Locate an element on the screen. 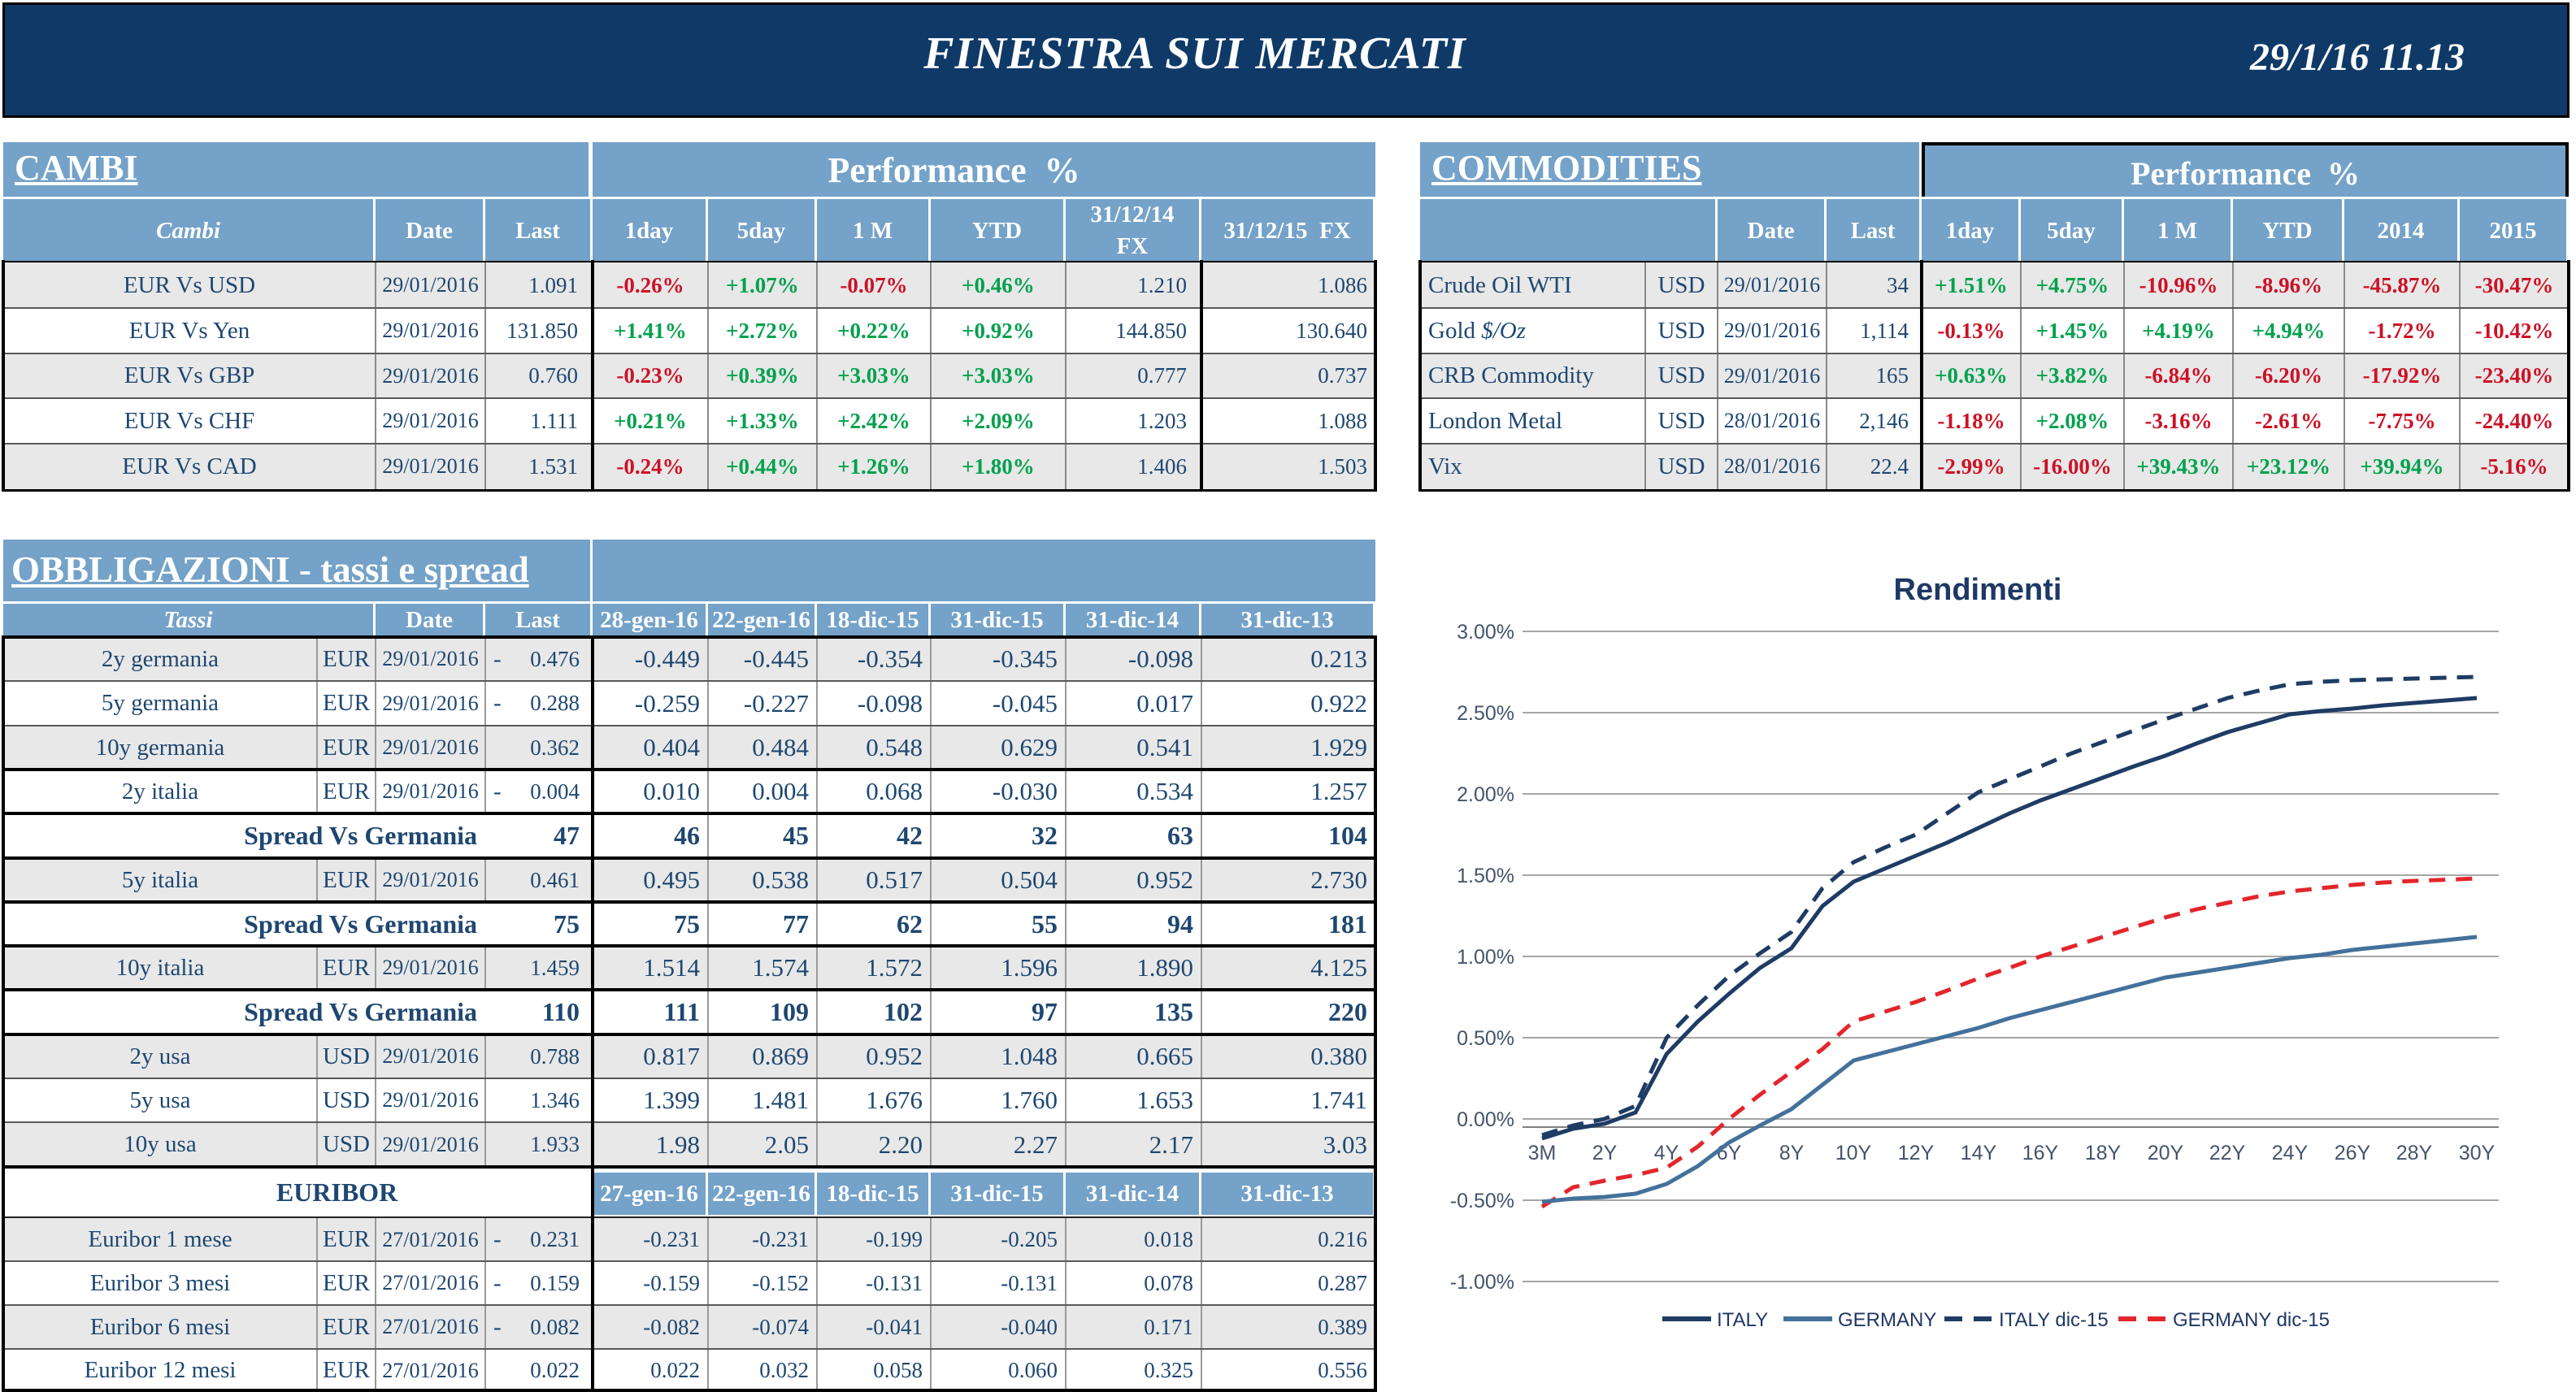 The height and width of the screenshot is (1392, 2576). svg-text: GERMANY is located at coordinates (1887, 1320).